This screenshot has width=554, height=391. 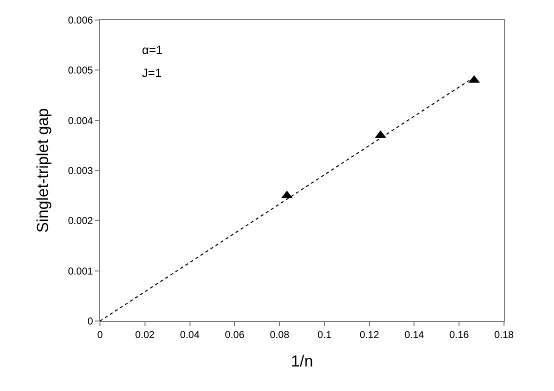 I want to click on x-tick-label: 0.12, so click(x=370, y=335).